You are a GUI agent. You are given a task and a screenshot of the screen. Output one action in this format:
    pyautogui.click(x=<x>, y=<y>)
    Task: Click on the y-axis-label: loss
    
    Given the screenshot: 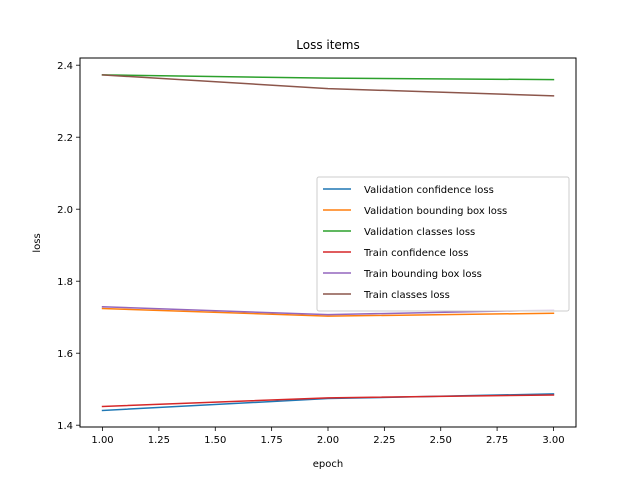 What is the action you would take?
    pyautogui.click(x=37, y=242)
    